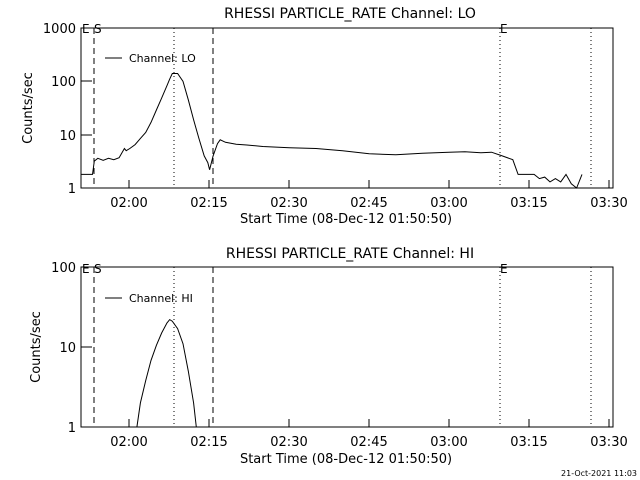 This screenshot has width=640, height=480. What do you see at coordinates (350, 254) in the screenshot?
I see `chart-title: RHESSI PARTICLE_RATE Channel: HI` at bounding box center [350, 254].